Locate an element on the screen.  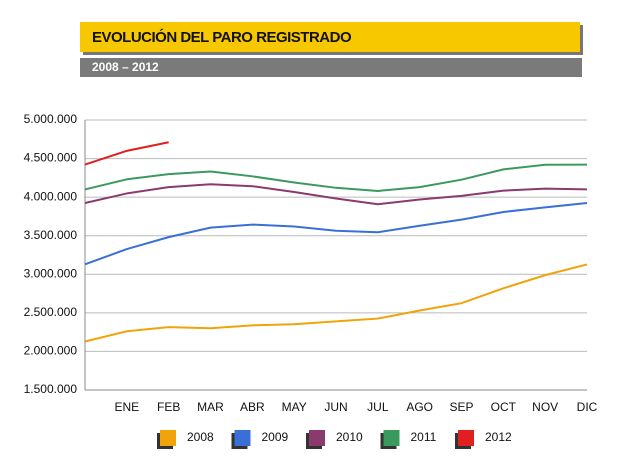
legend-label: 2008 is located at coordinates (200, 437).